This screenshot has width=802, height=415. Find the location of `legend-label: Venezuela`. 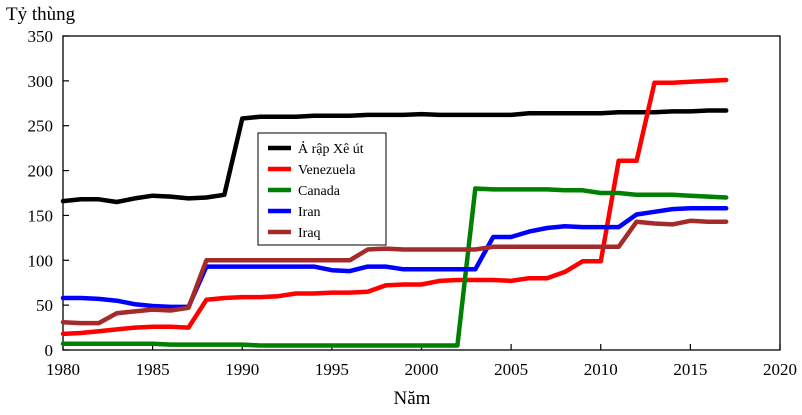

legend-label: Venezuela is located at coordinates (327, 170).